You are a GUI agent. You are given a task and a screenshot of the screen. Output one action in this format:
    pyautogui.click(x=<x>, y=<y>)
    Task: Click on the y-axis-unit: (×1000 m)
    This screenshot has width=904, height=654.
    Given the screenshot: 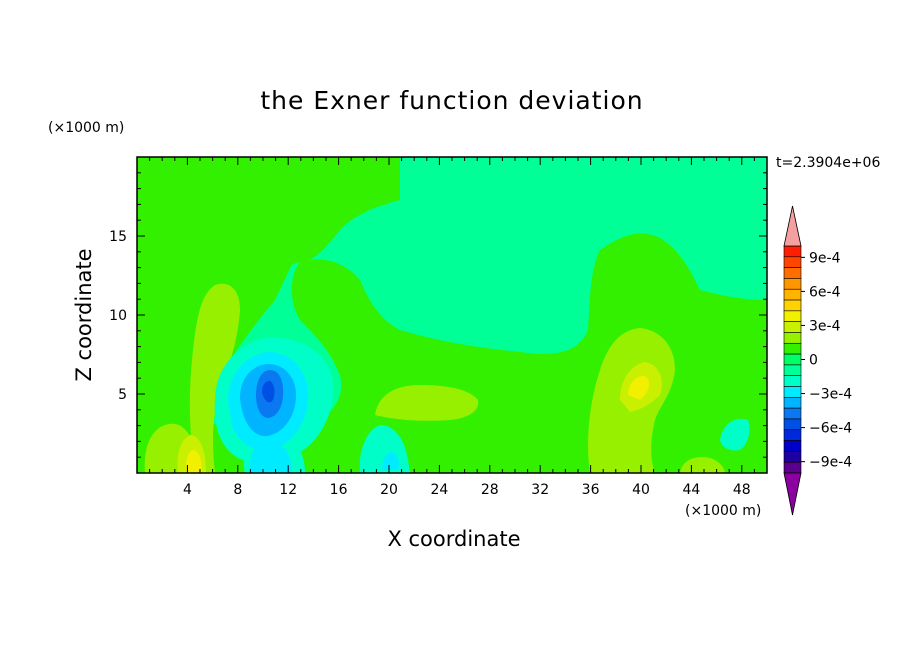 What is the action you would take?
    pyautogui.click(x=86, y=128)
    